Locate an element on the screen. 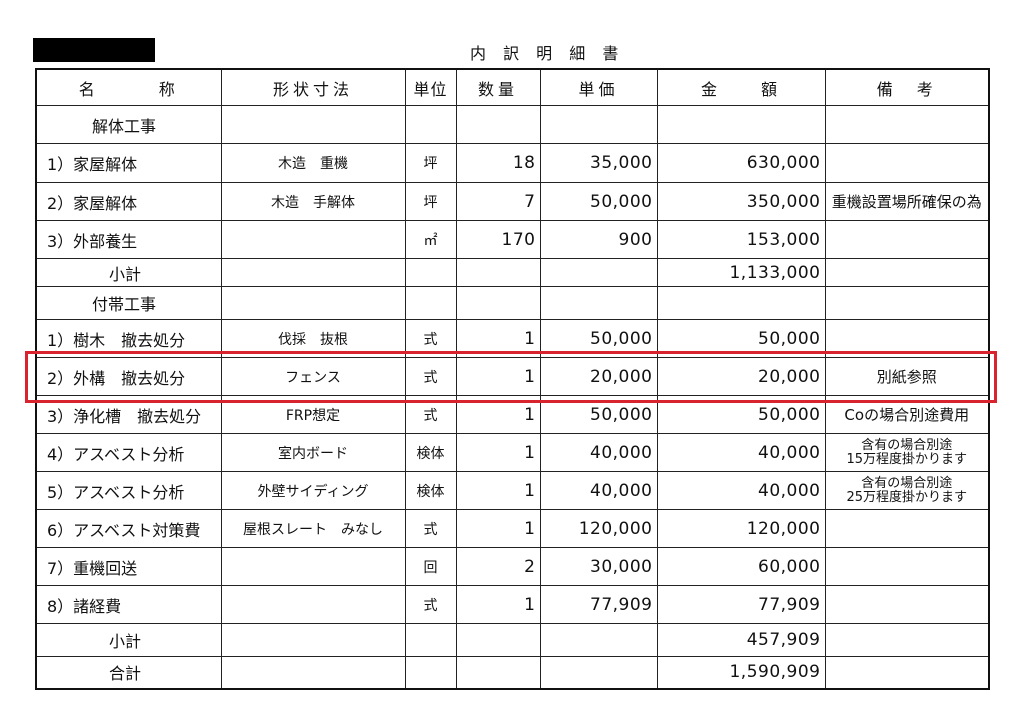 This screenshot has height=724, width=1024. cell-qty: 170 is located at coordinates (498, 239).